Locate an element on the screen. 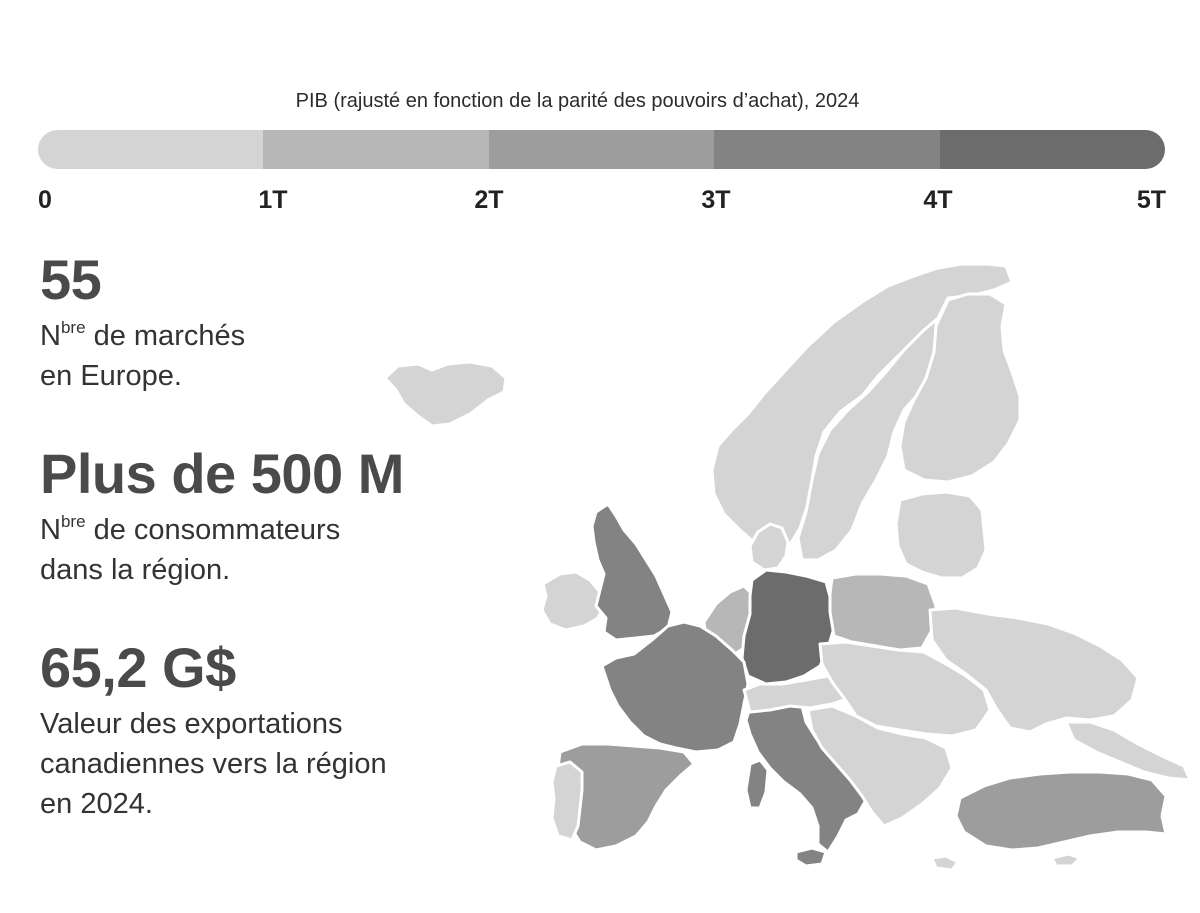  tick-label: 4T is located at coordinates (938, 200).